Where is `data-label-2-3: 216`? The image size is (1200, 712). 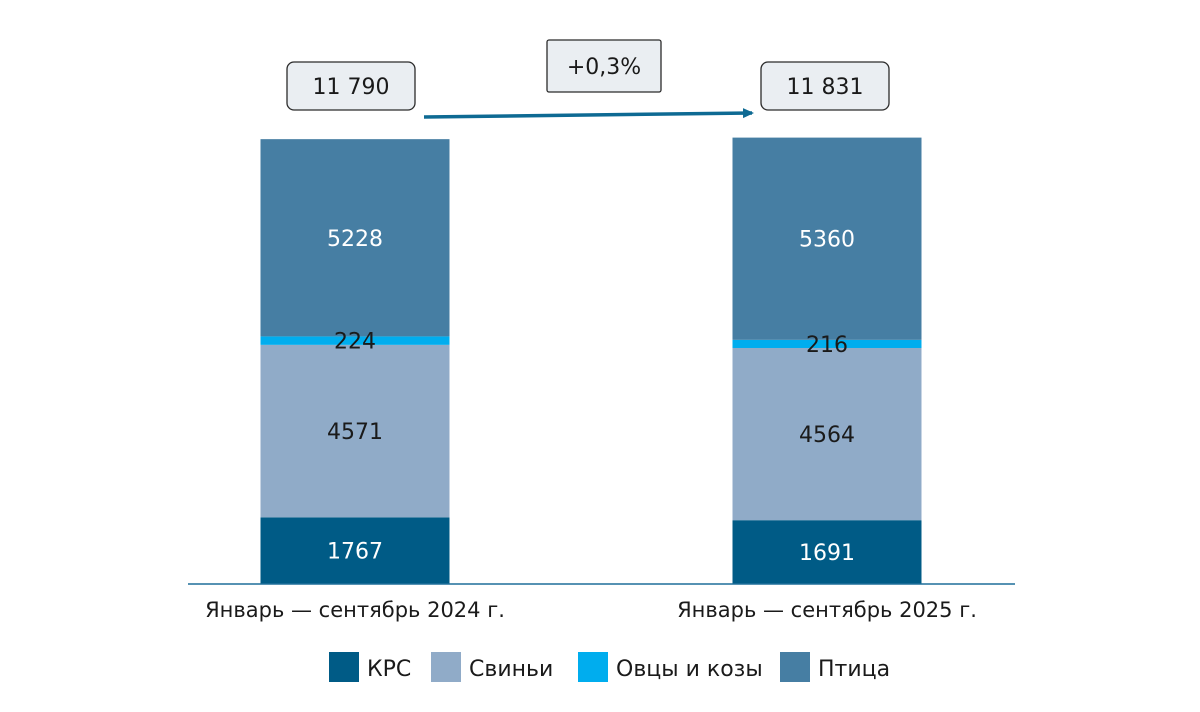 data-label-2-3: 216 is located at coordinates (827, 345).